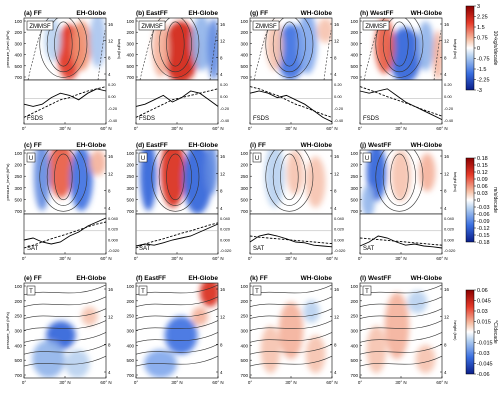 This screenshot has height=405, width=500. I want to click on colorbar-tick-label: -0.015, so click(485, 344).